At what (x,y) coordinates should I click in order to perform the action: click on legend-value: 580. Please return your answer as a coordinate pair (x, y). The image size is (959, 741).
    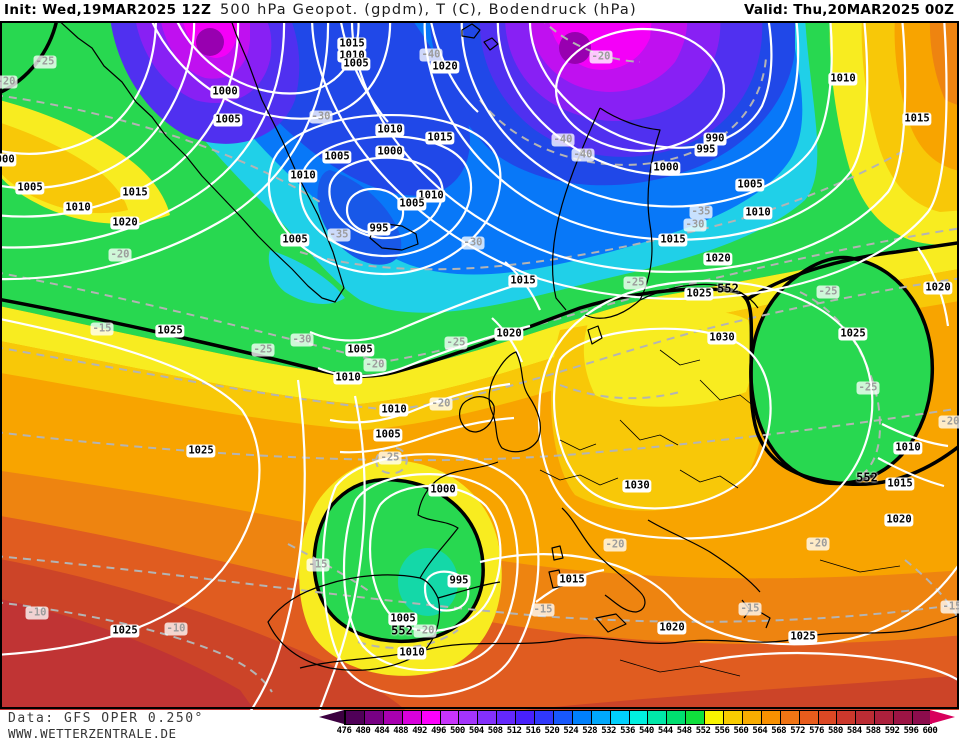
    Looking at the image, I should click on (835, 731).